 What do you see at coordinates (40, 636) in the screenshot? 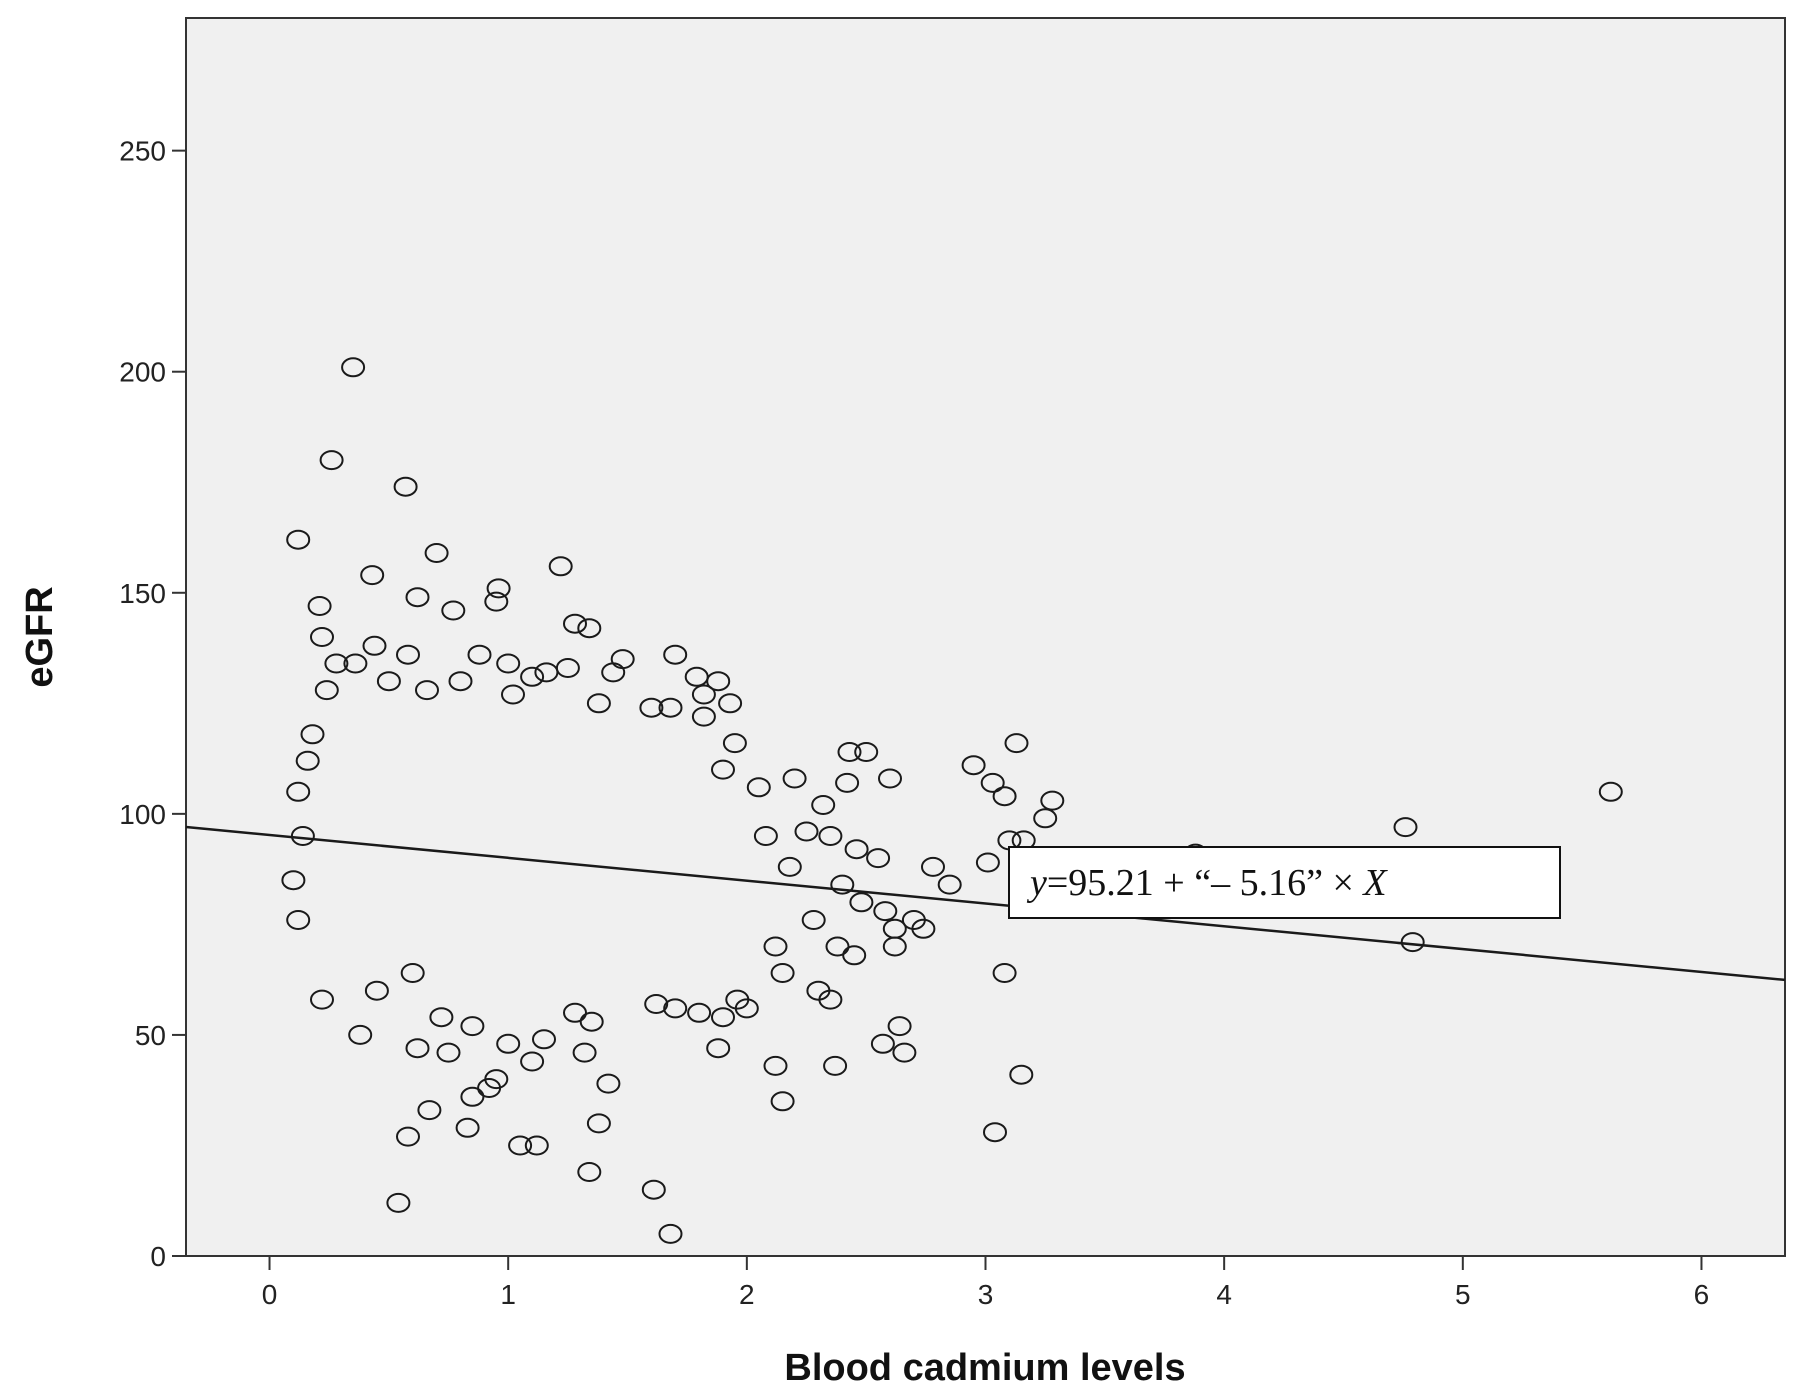
I see `y-axis-title: eGFR` at bounding box center [40, 636].